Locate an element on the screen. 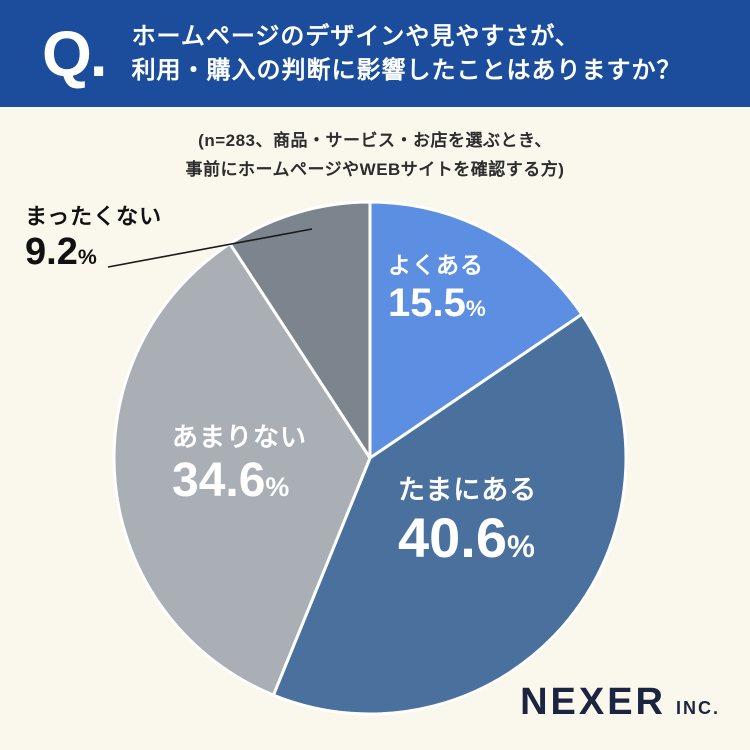 Image resolution: width=750 pixels, height=750 pixels. slice-value: 9.2% is located at coordinates (93, 252).